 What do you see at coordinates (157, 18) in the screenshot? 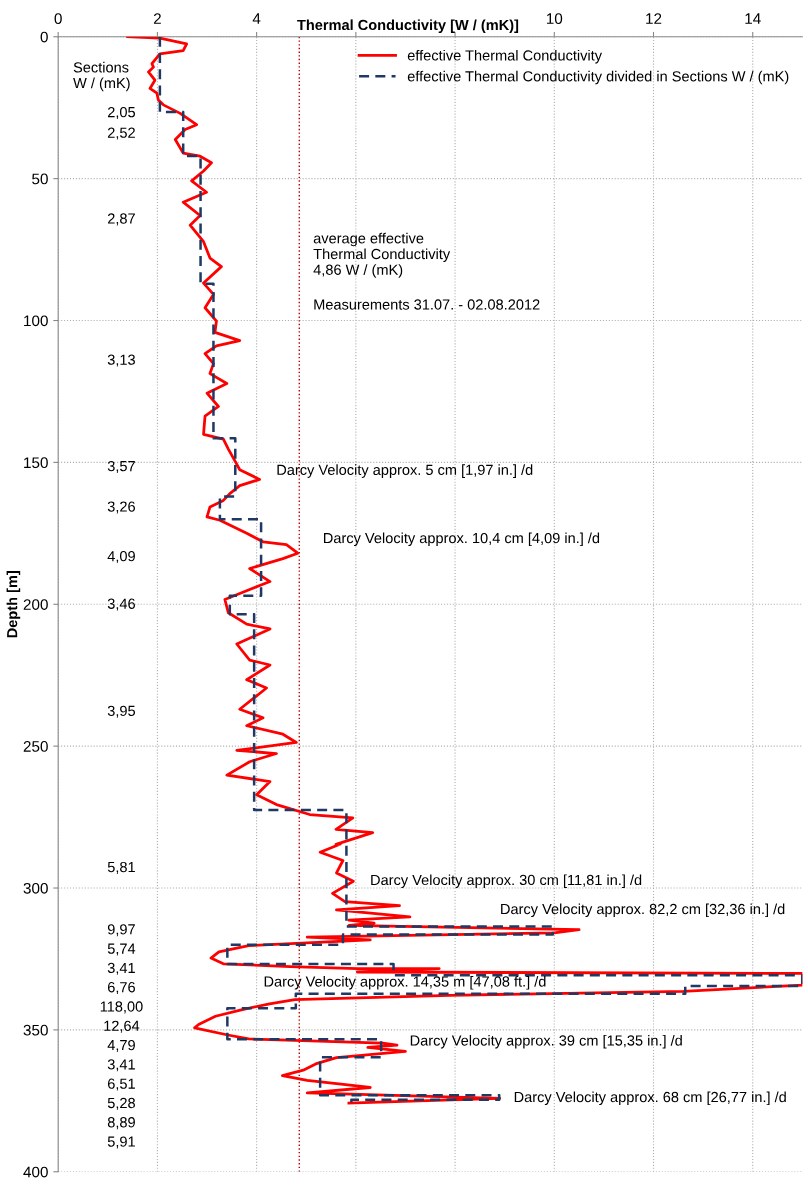
I see `x-tick-label: 2` at bounding box center [157, 18].